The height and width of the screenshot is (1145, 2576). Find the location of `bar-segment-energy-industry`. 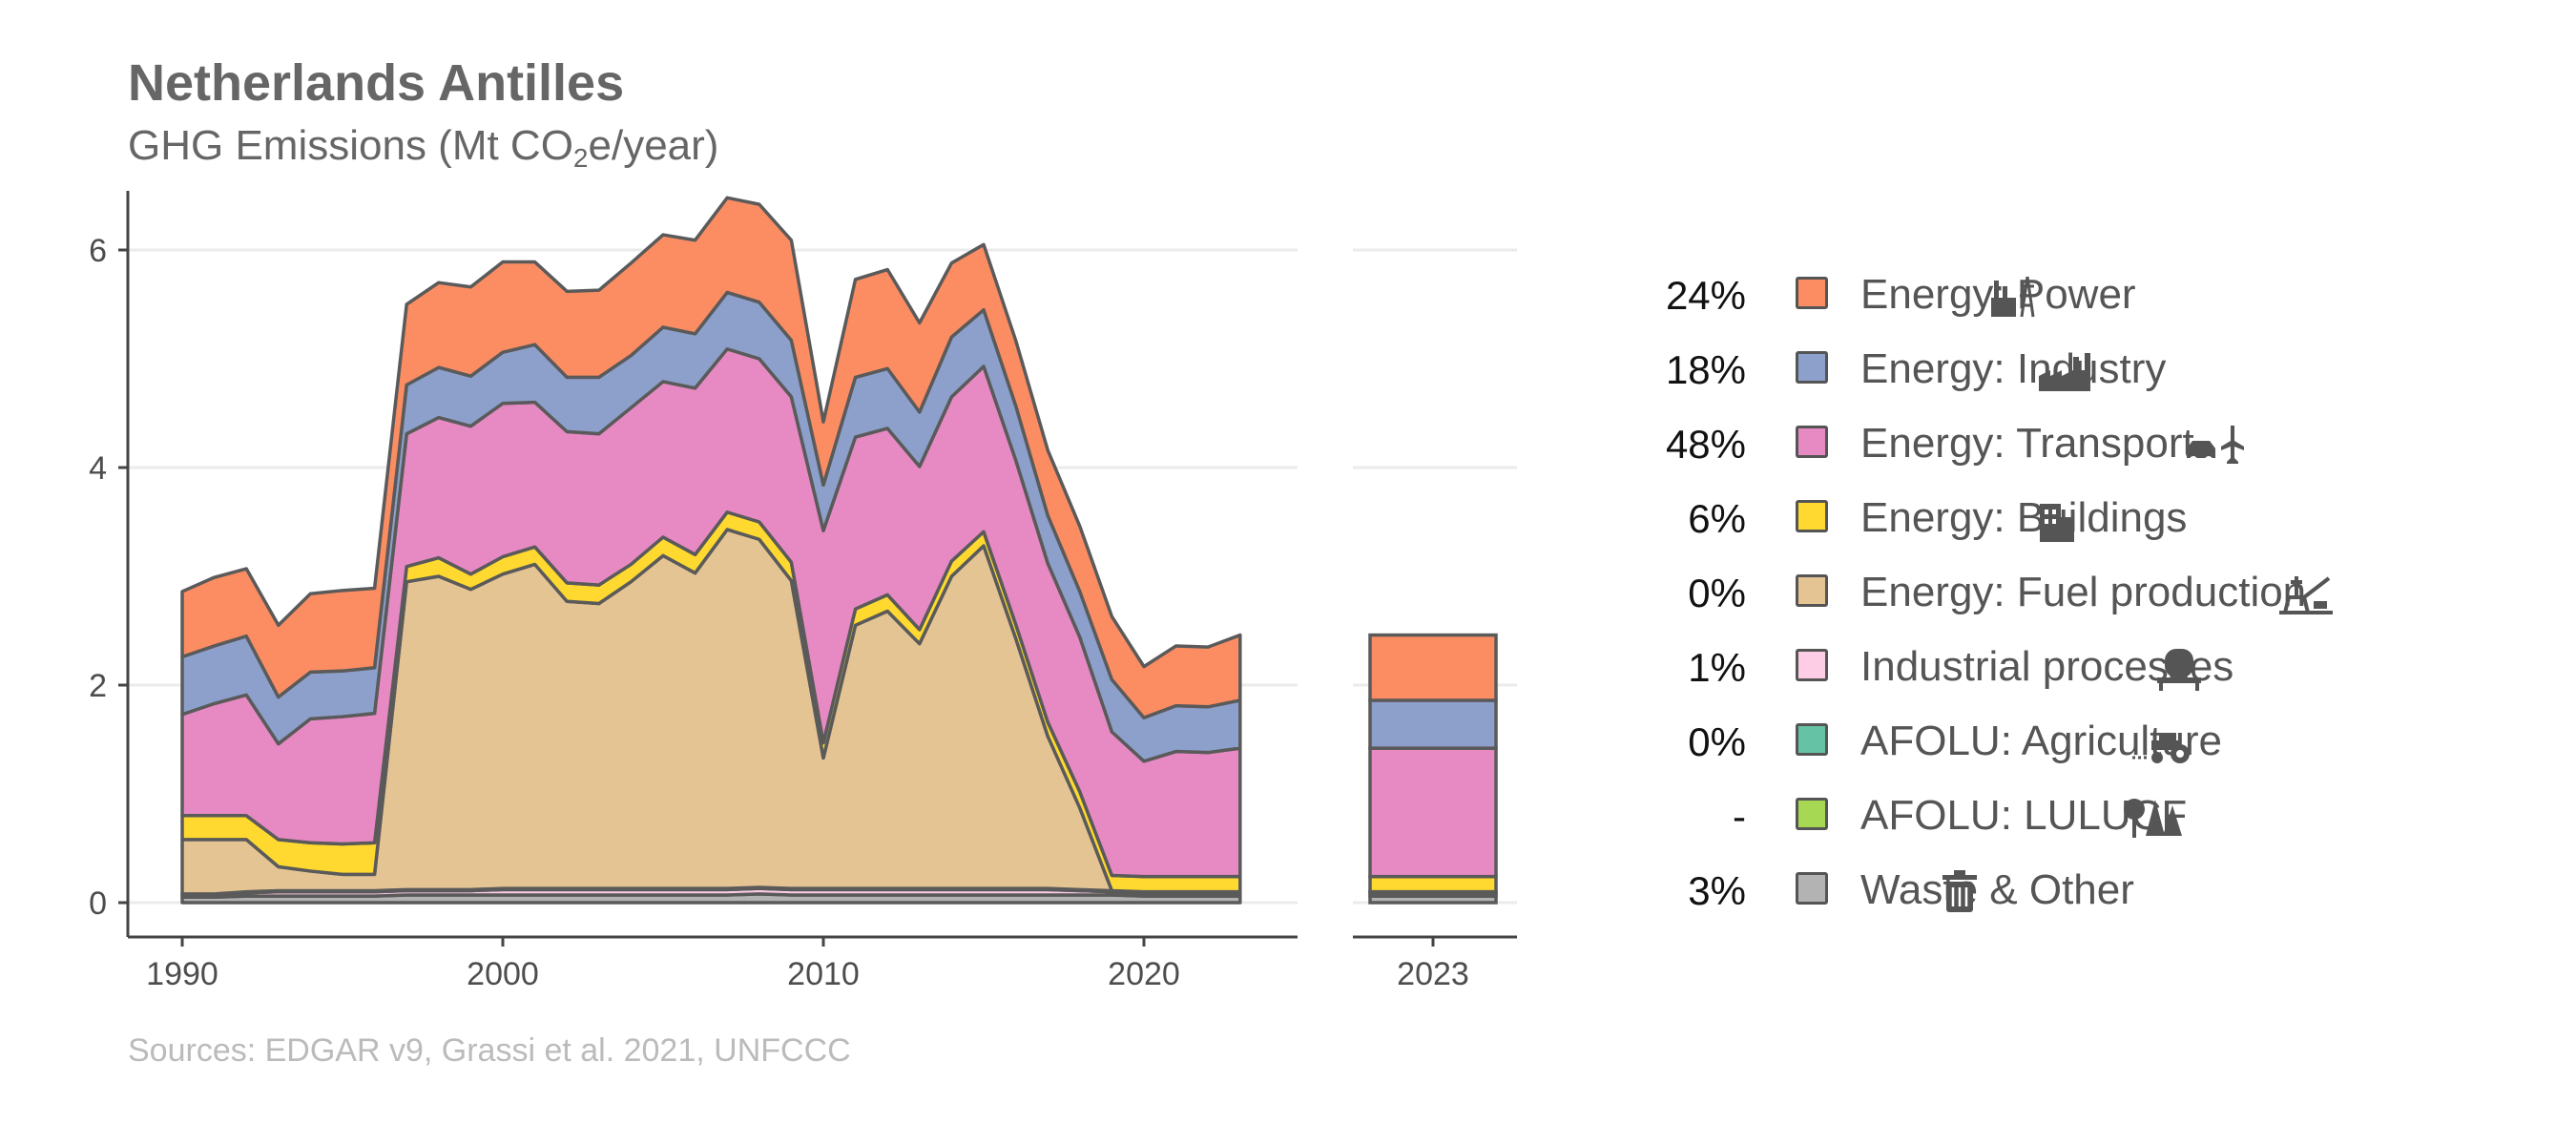

bar-segment-energy-industry is located at coordinates (1433, 724).